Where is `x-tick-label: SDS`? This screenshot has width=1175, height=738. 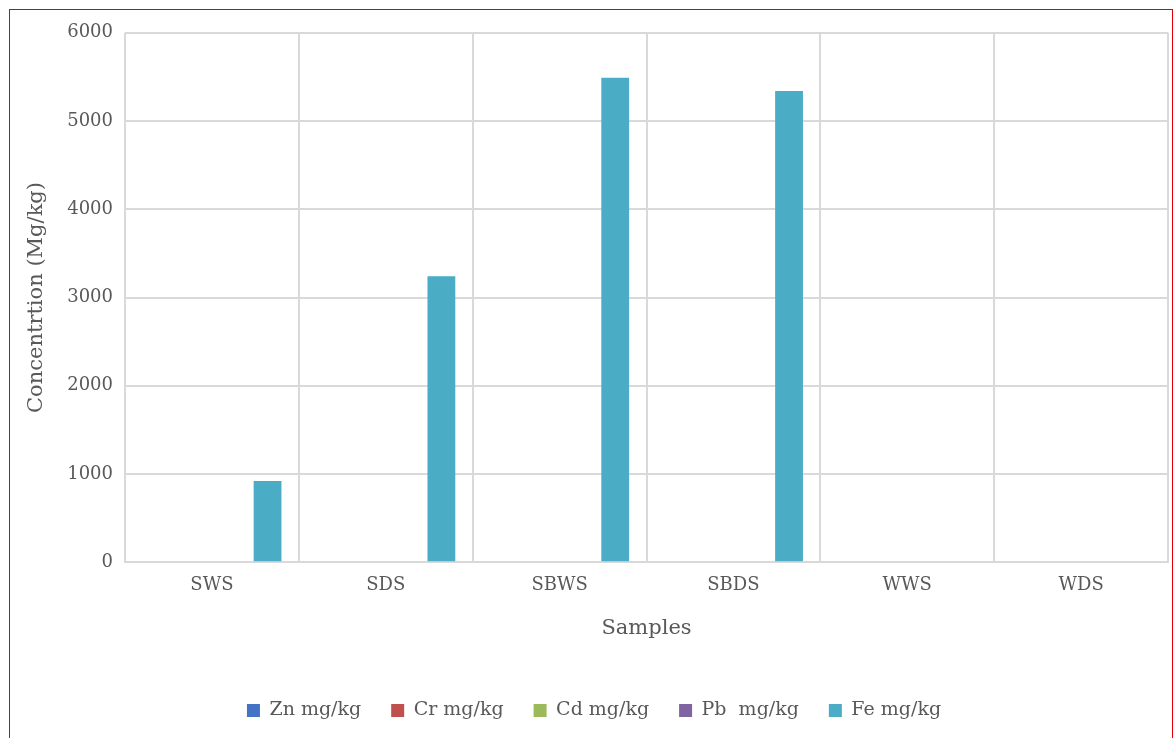 x-tick-label: SDS is located at coordinates (386, 583).